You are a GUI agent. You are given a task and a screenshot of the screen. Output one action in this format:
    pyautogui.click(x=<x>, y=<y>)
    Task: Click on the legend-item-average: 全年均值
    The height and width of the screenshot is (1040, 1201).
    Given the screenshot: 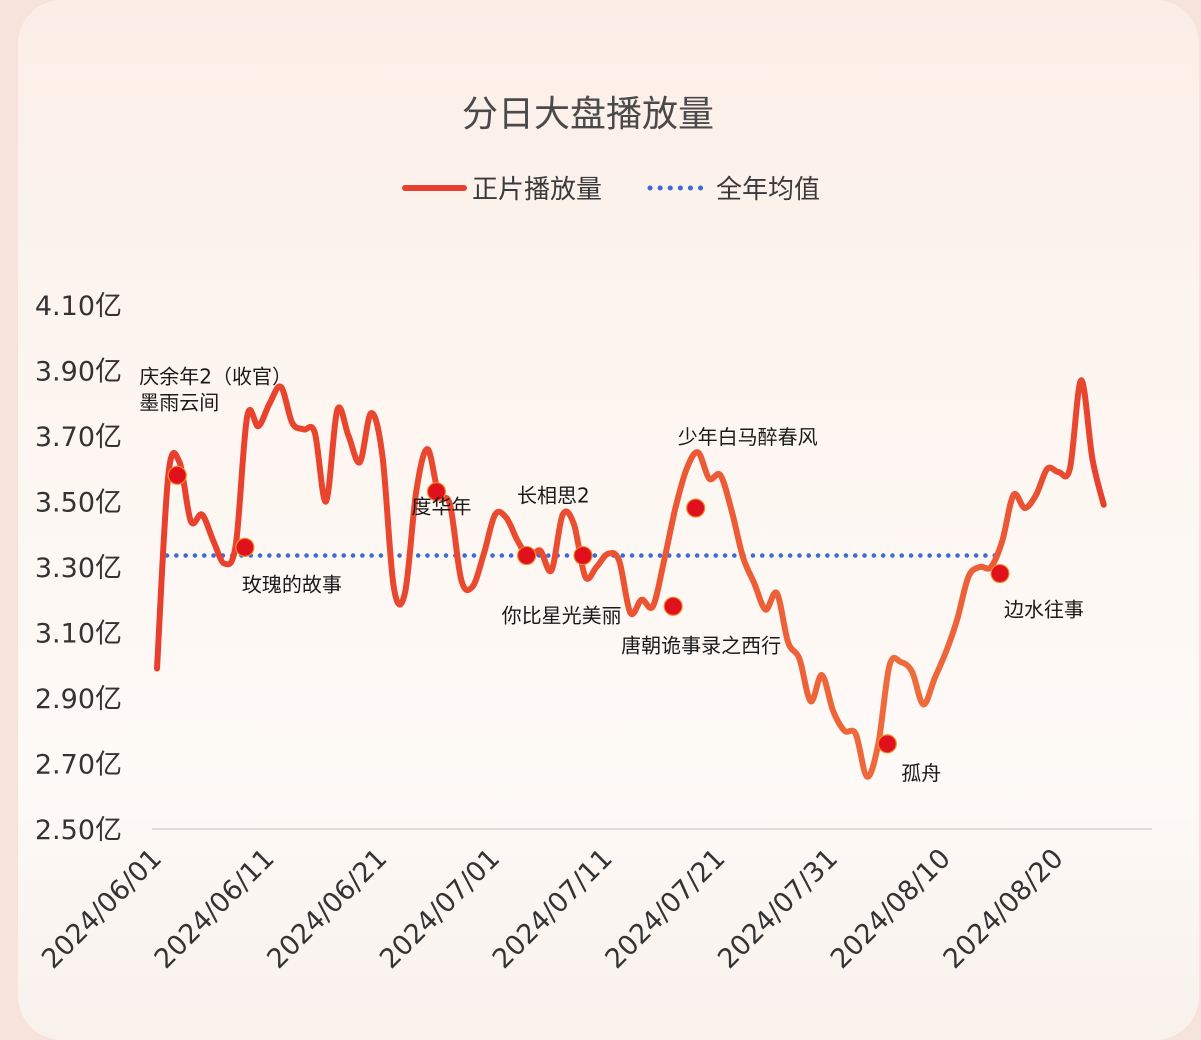 What is the action you would take?
    pyautogui.click(x=733, y=190)
    